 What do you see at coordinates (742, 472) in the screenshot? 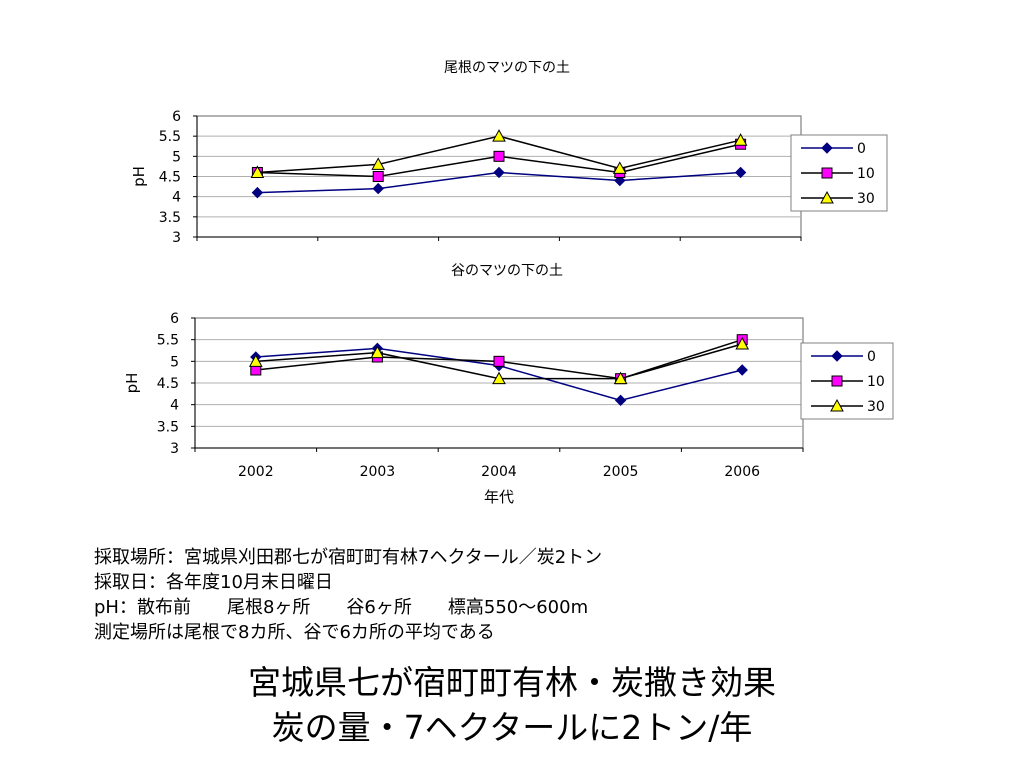
I see `x-tick-label: 2006` at bounding box center [742, 472].